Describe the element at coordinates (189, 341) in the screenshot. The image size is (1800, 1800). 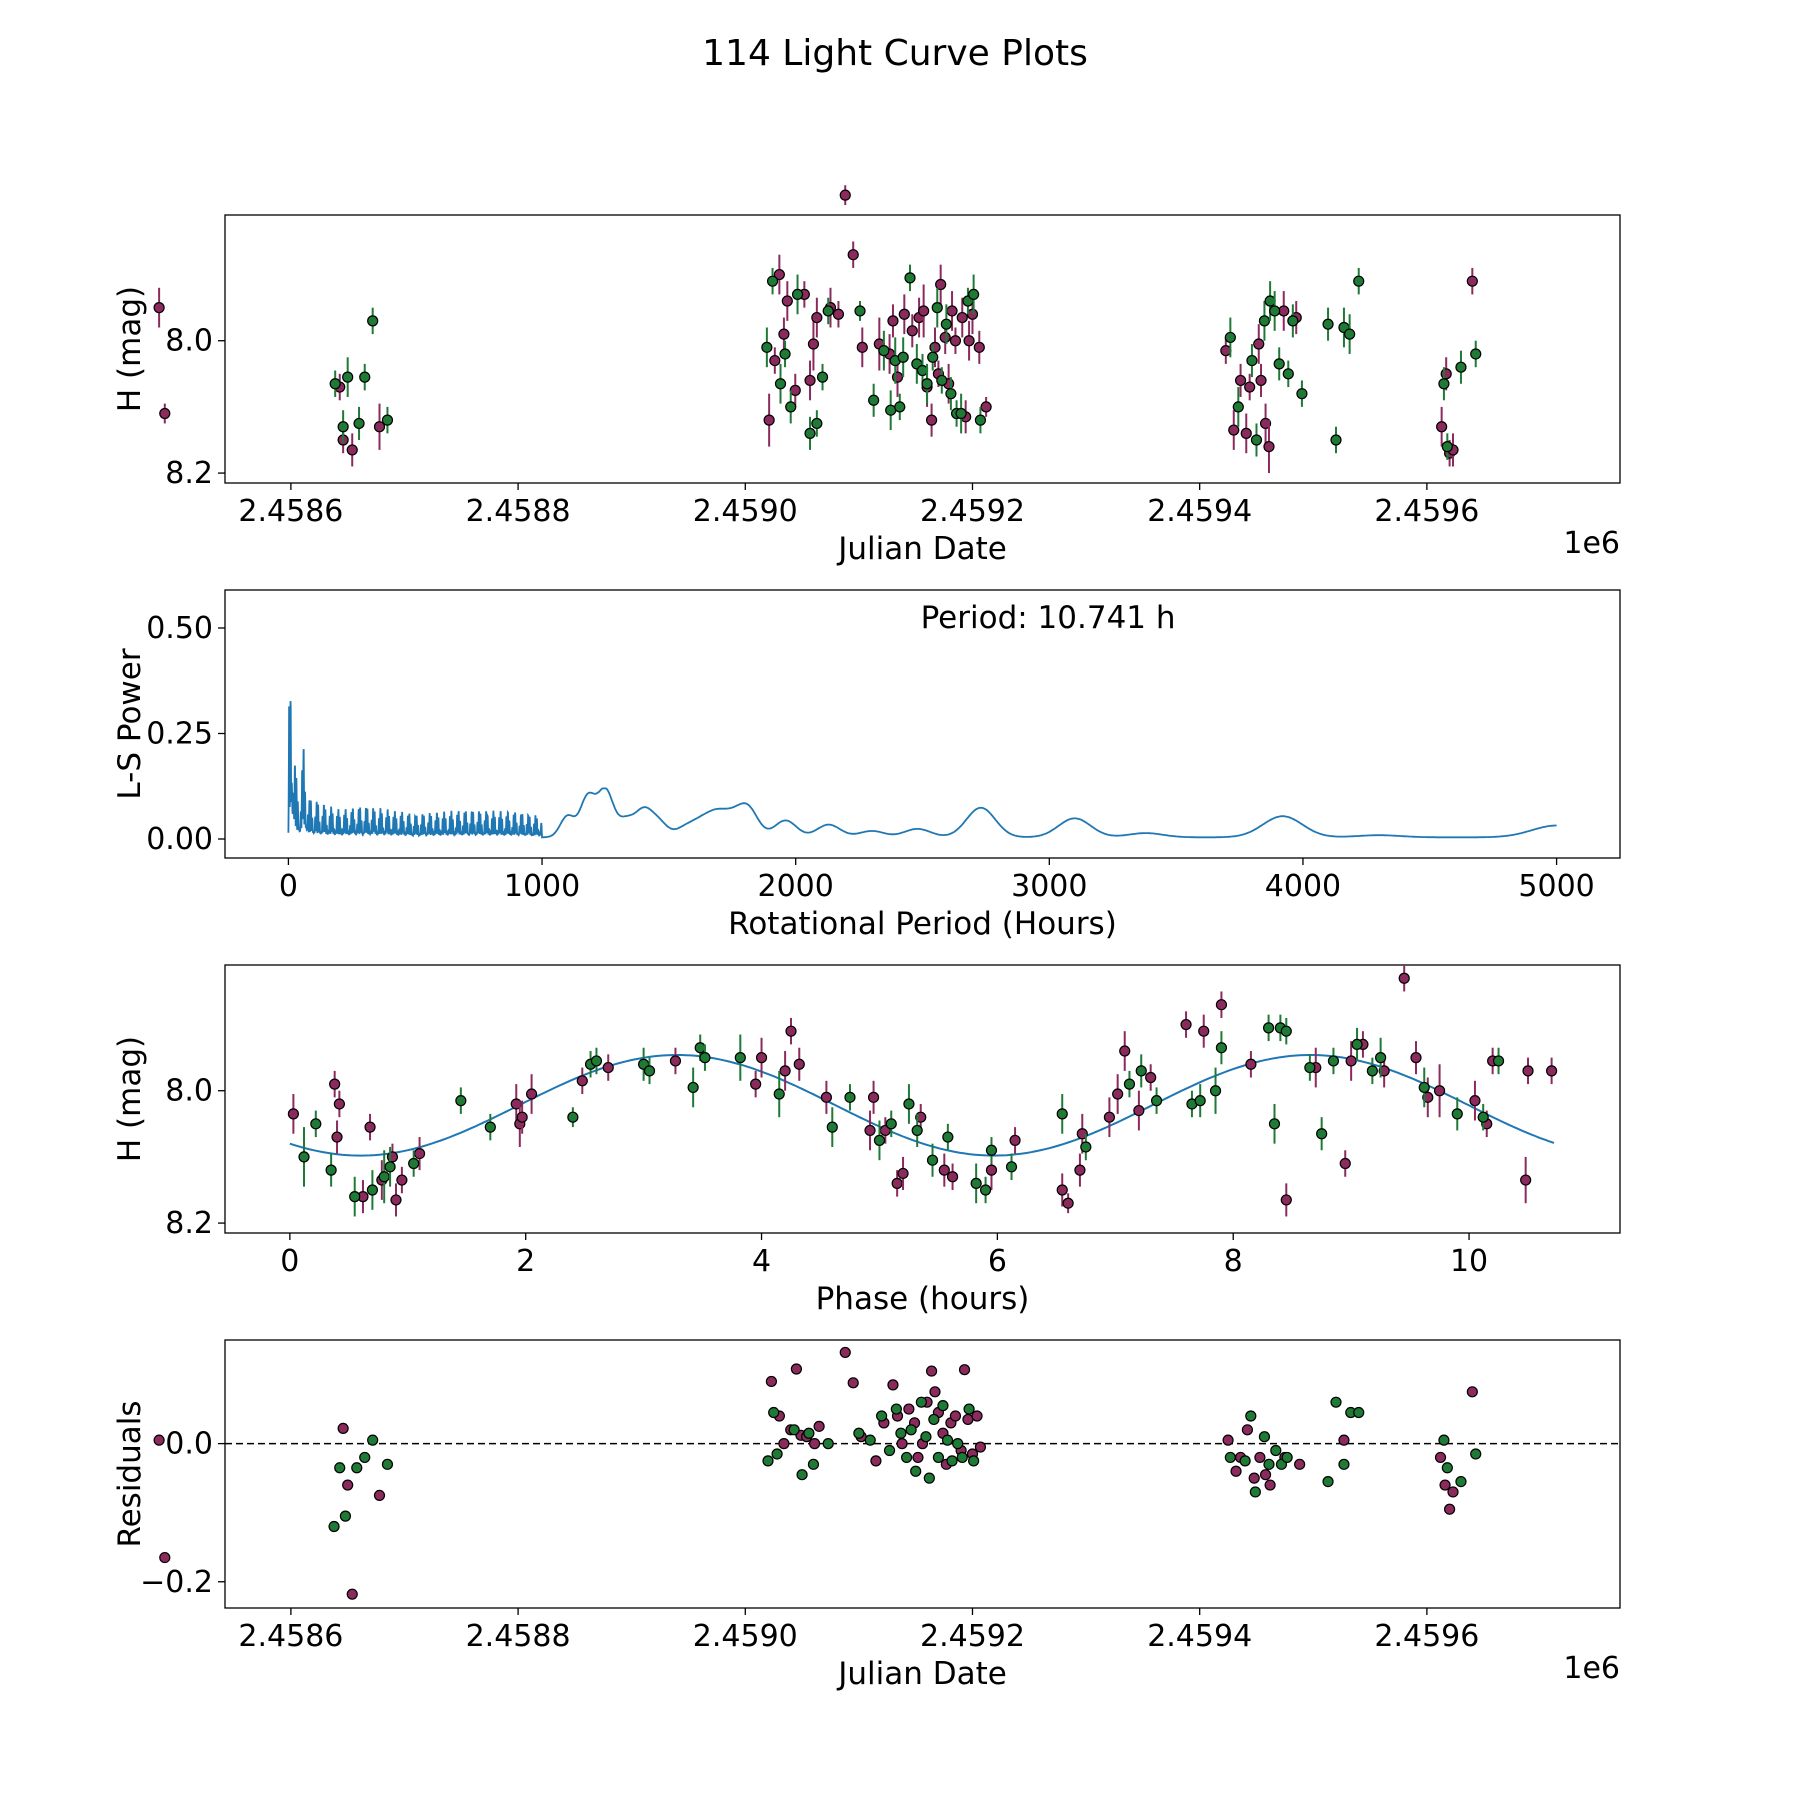
I see `y-tick-label: 8.0` at that location.